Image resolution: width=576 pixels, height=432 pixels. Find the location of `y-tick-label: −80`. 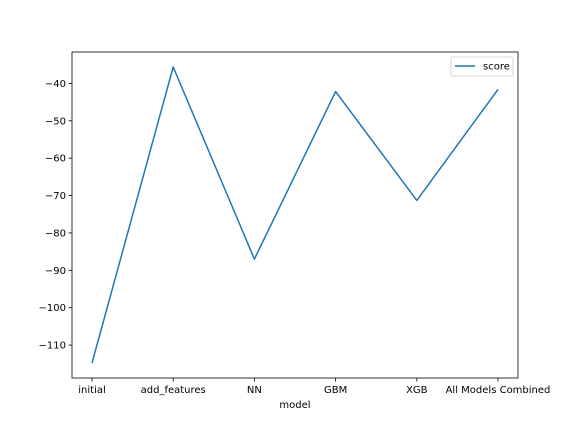

y-tick-label: −80 is located at coordinates (55, 233).